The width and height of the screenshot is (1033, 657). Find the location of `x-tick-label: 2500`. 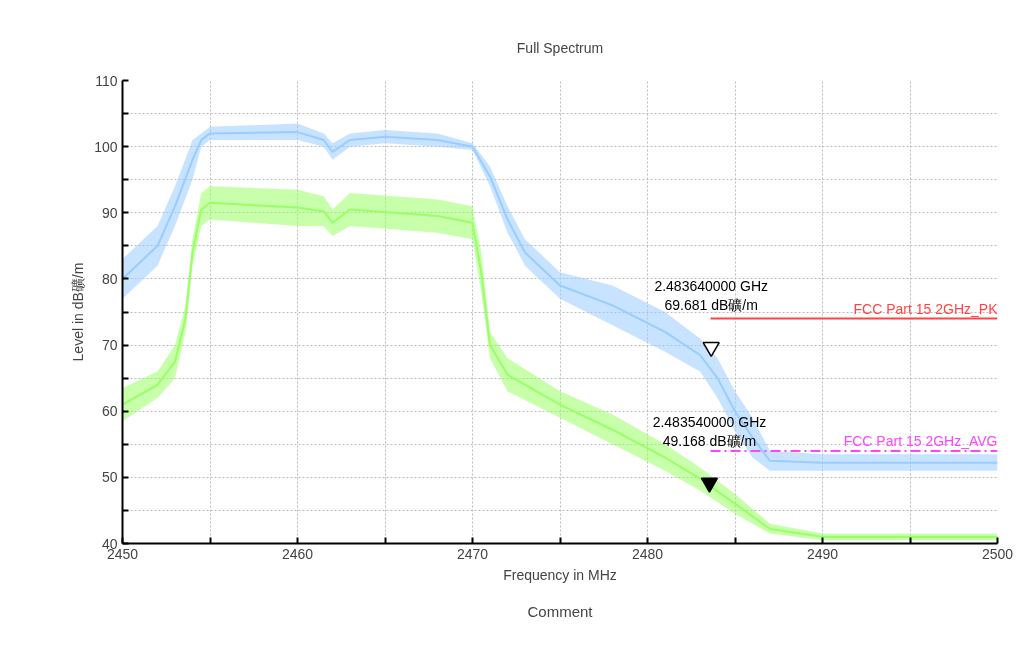

x-tick-label: 2500 is located at coordinates (997, 553).